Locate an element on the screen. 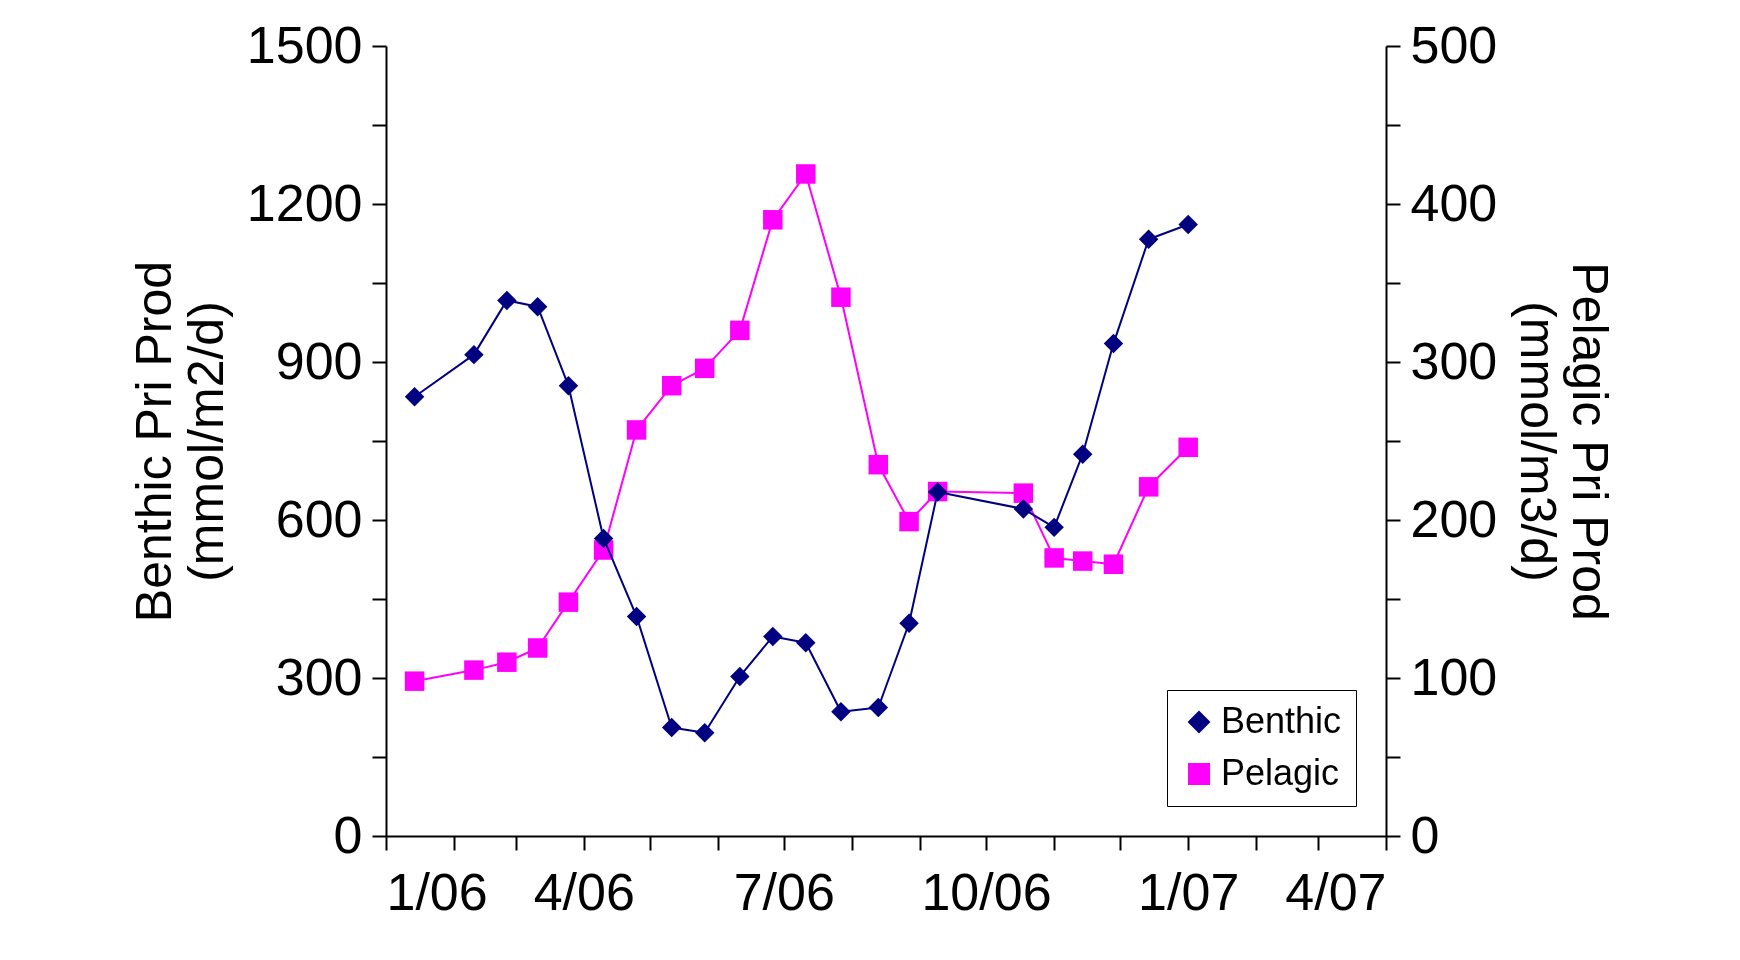  y-tick-label: 1500 is located at coordinates (304, 44).